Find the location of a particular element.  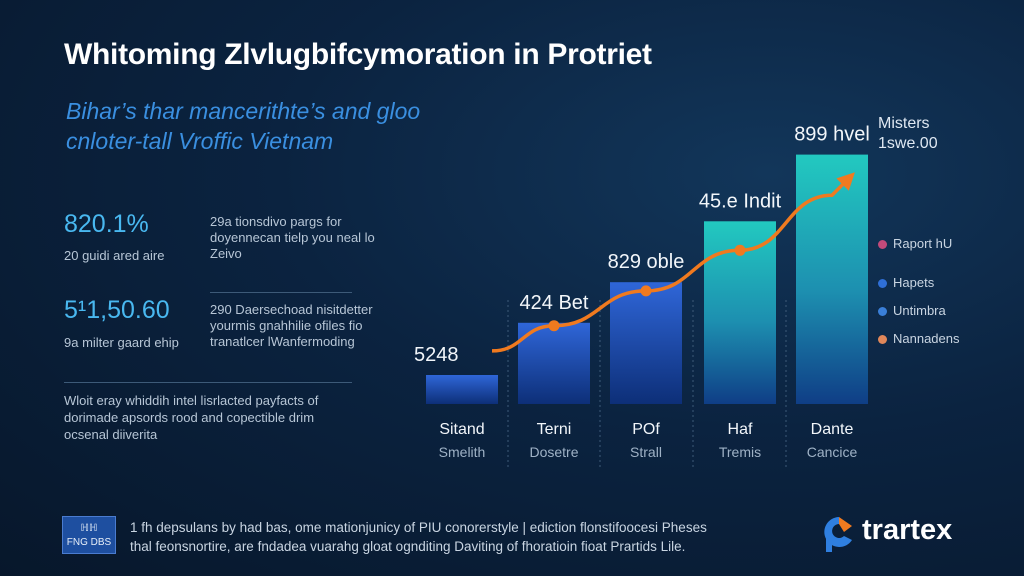

corner-note-line: 1swe.00 is located at coordinates (908, 143).